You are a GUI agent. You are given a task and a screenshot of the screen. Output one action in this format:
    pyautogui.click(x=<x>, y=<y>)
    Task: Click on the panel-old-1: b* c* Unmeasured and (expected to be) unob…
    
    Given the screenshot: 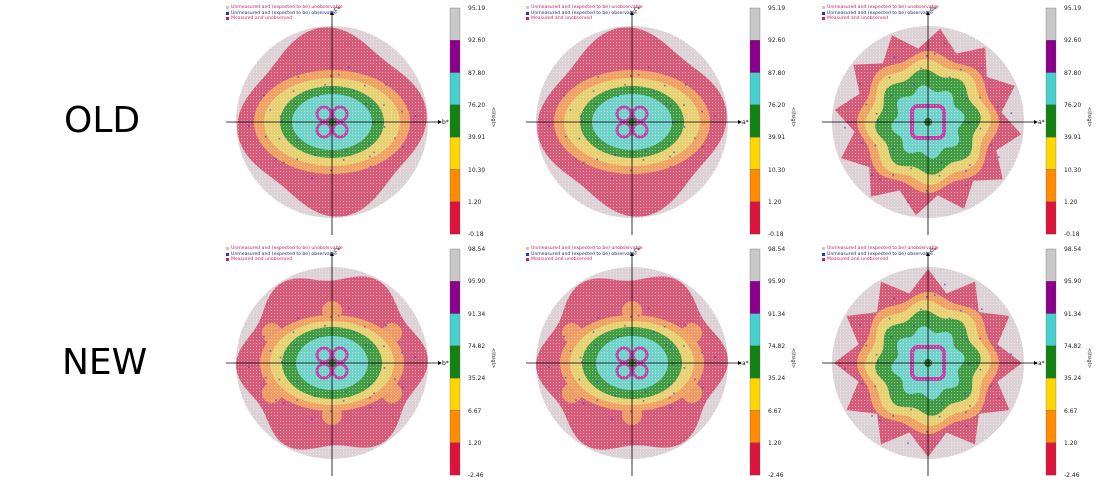 What is the action you would take?
    pyautogui.click(x=359, y=125)
    